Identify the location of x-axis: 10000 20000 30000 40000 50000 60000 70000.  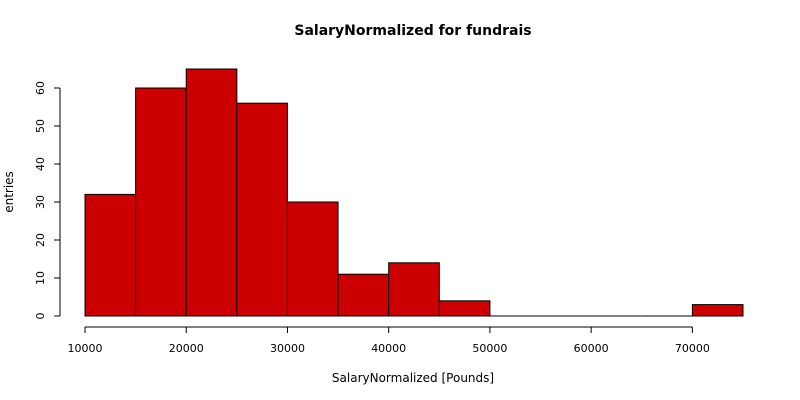
(389, 340).